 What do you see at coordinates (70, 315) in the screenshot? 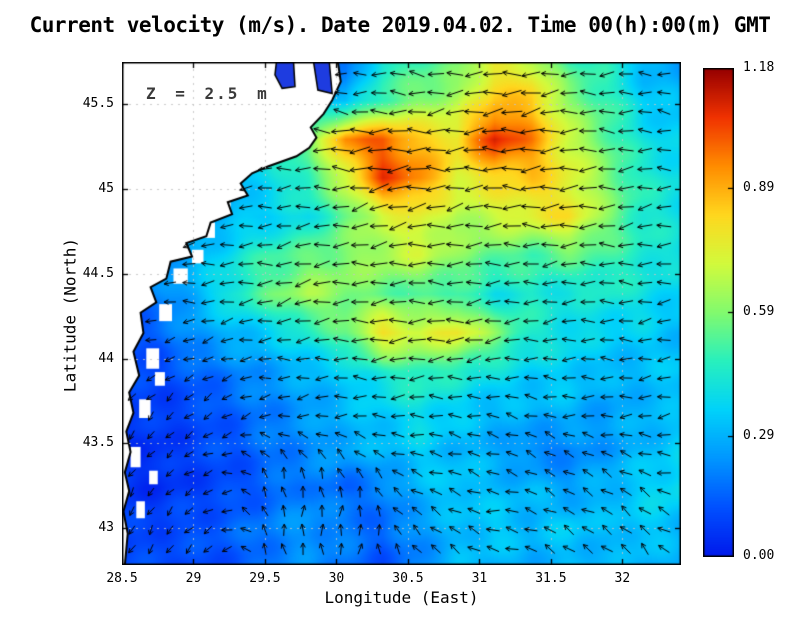
I see `y-axis-label: Latitude (North)` at bounding box center [70, 315].